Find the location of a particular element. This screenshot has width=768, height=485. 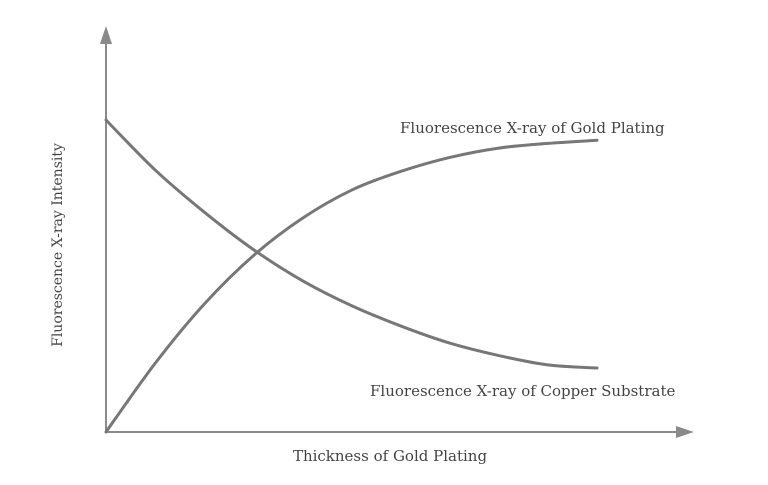

series-label-copper: Fluorescence X-ray of Copper Substrate is located at coordinates (522, 391).